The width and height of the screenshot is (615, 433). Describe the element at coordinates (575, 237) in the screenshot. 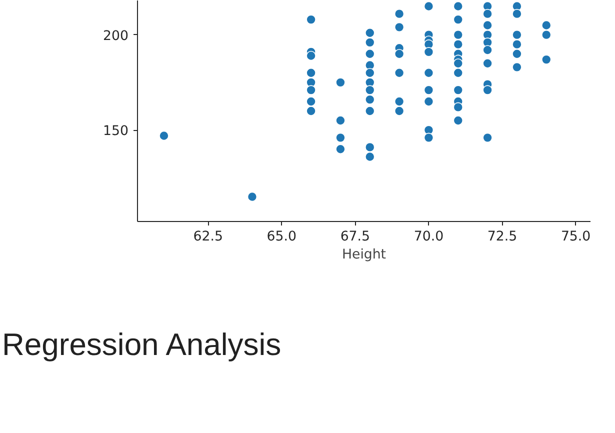

I see `x-tick-label: 75.0` at that location.